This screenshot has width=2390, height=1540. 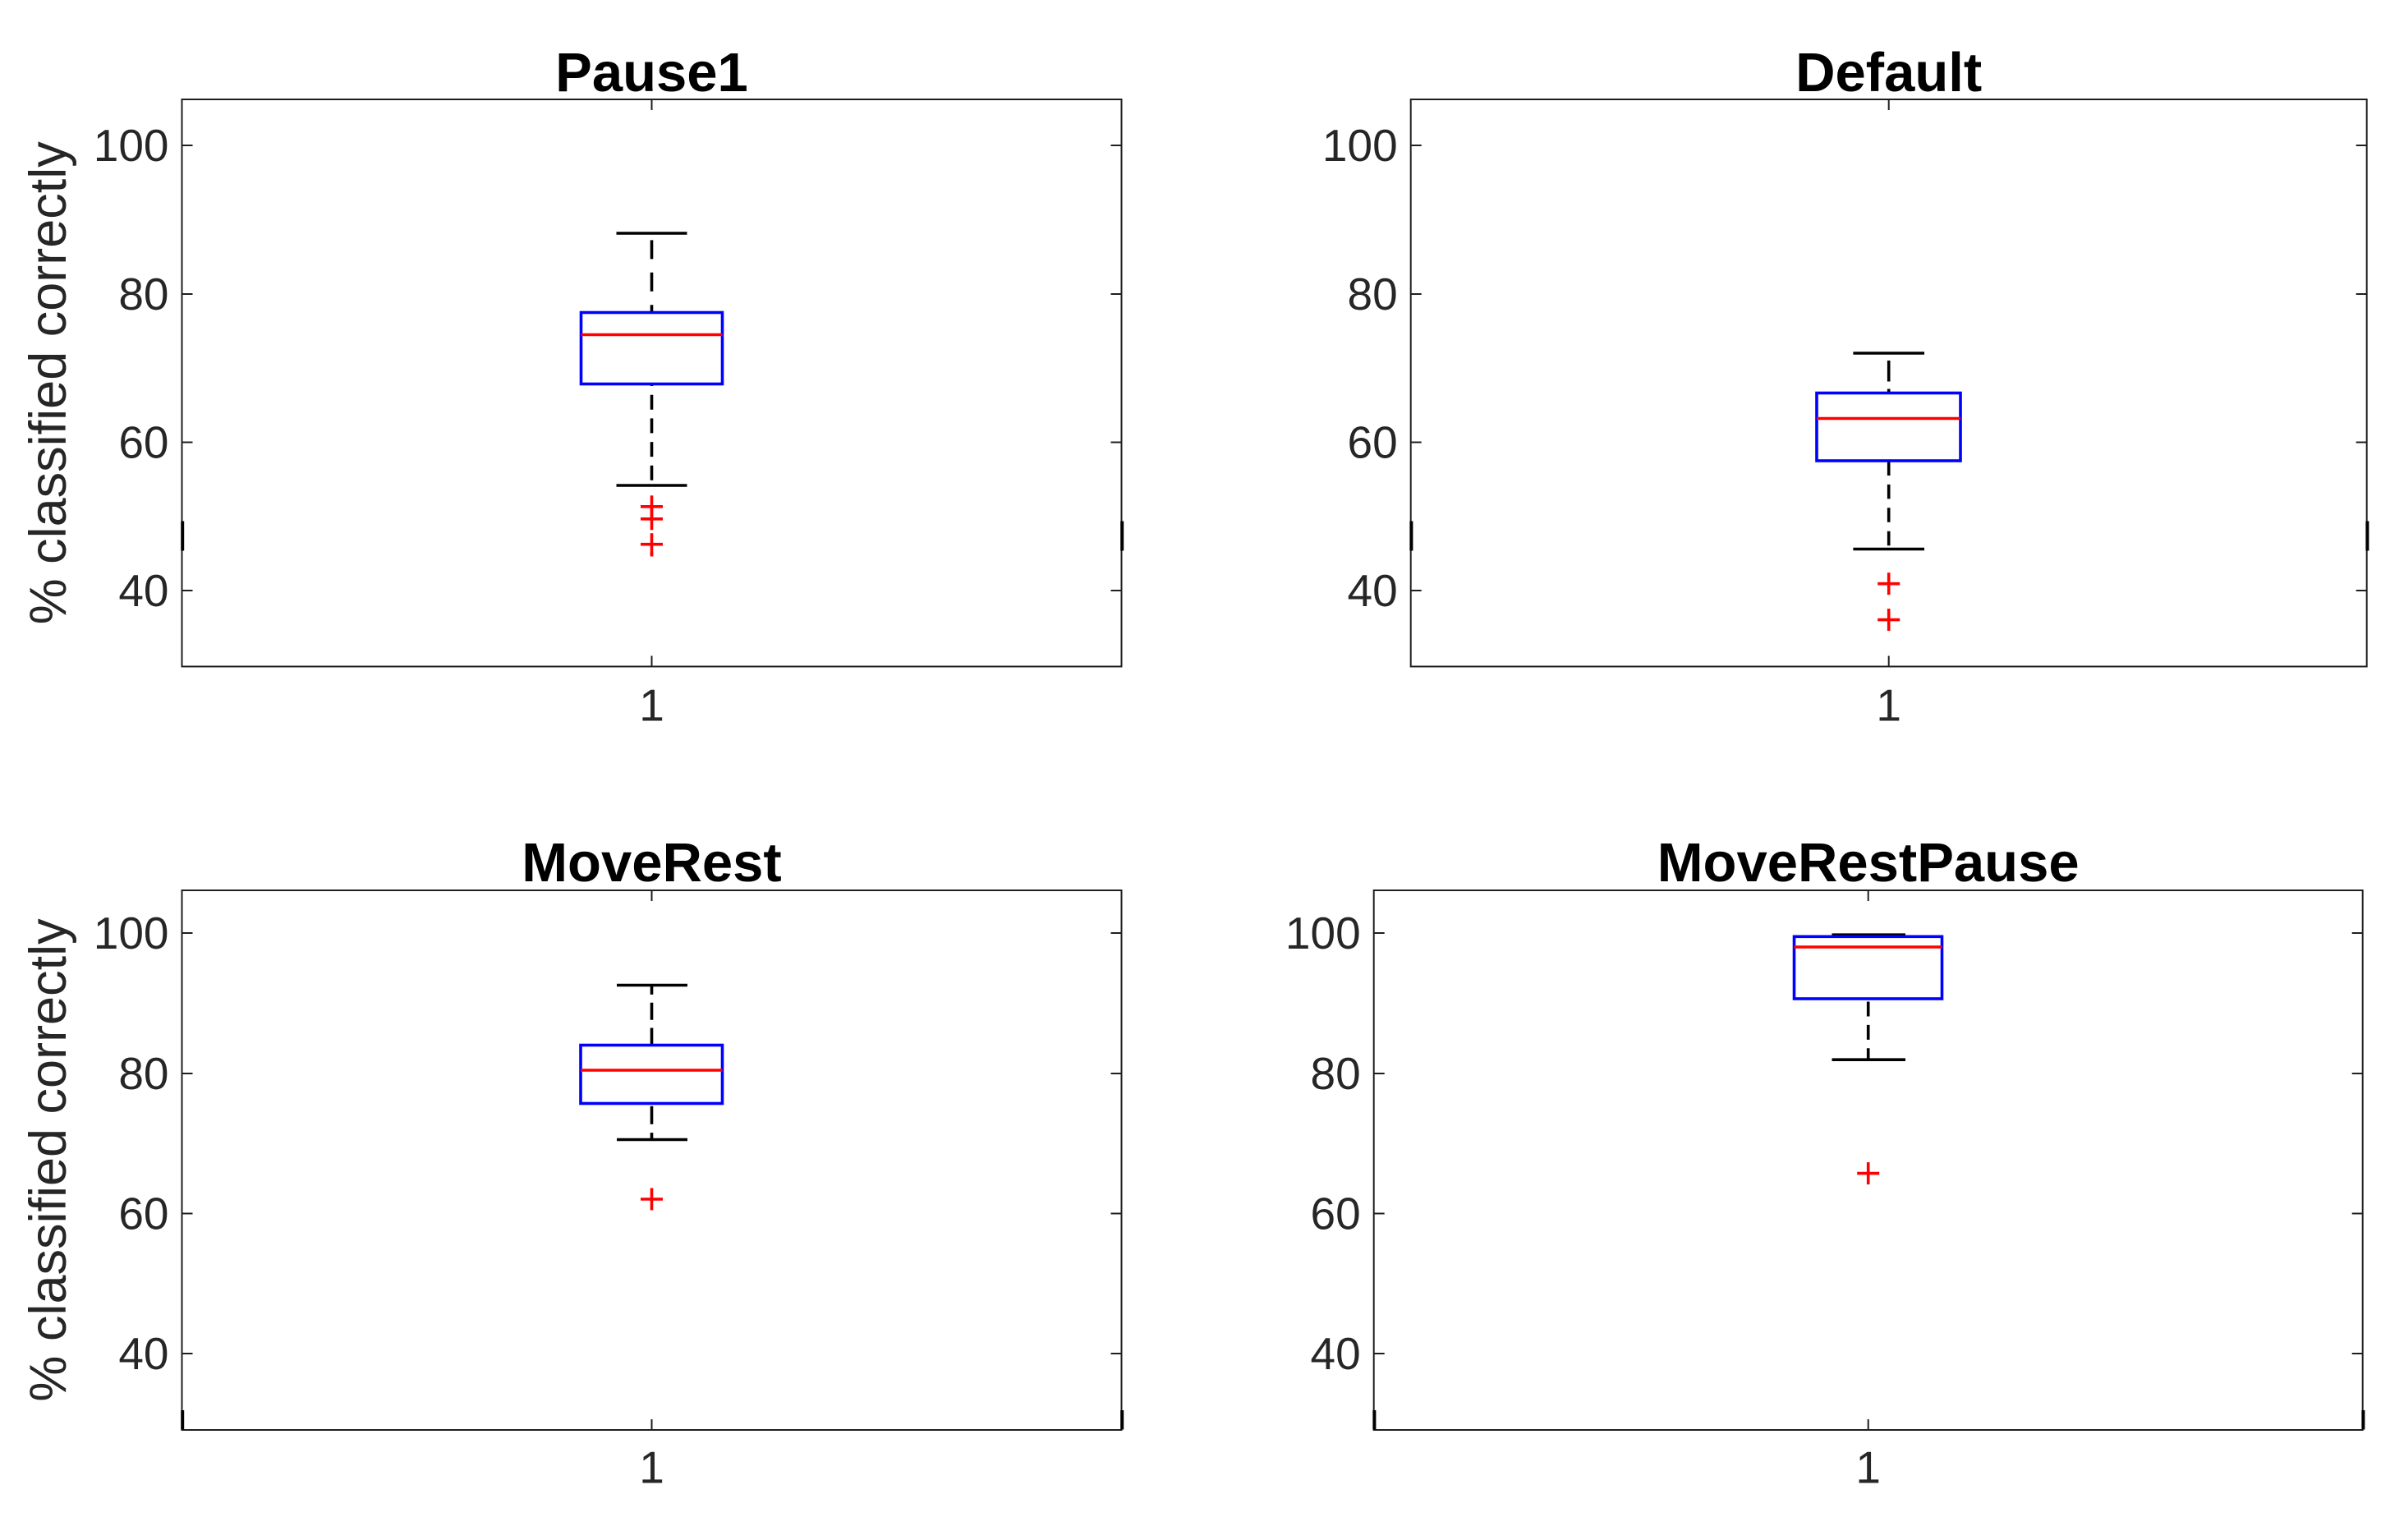 I want to click on svg-text: Pause1, so click(x=651, y=72).